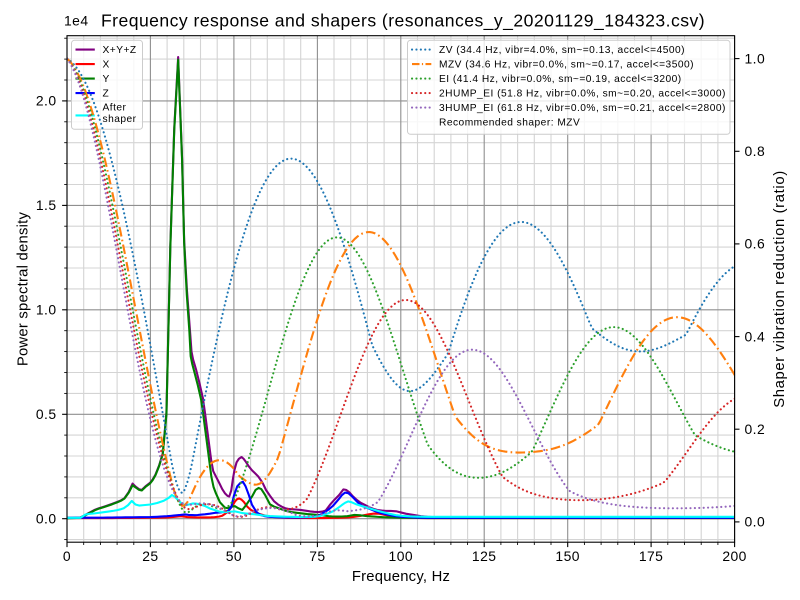  What do you see at coordinates (106, 94) in the screenshot?
I see `svg-text: Z` at bounding box center [106, 94].